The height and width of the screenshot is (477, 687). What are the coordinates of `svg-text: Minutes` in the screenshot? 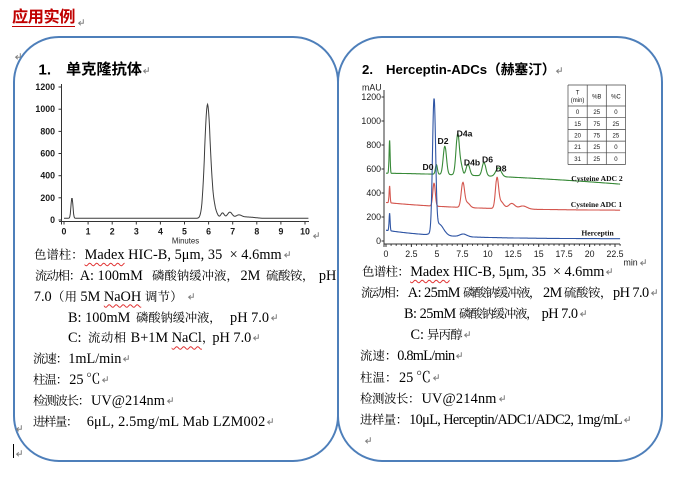 It's located at (185, 241).